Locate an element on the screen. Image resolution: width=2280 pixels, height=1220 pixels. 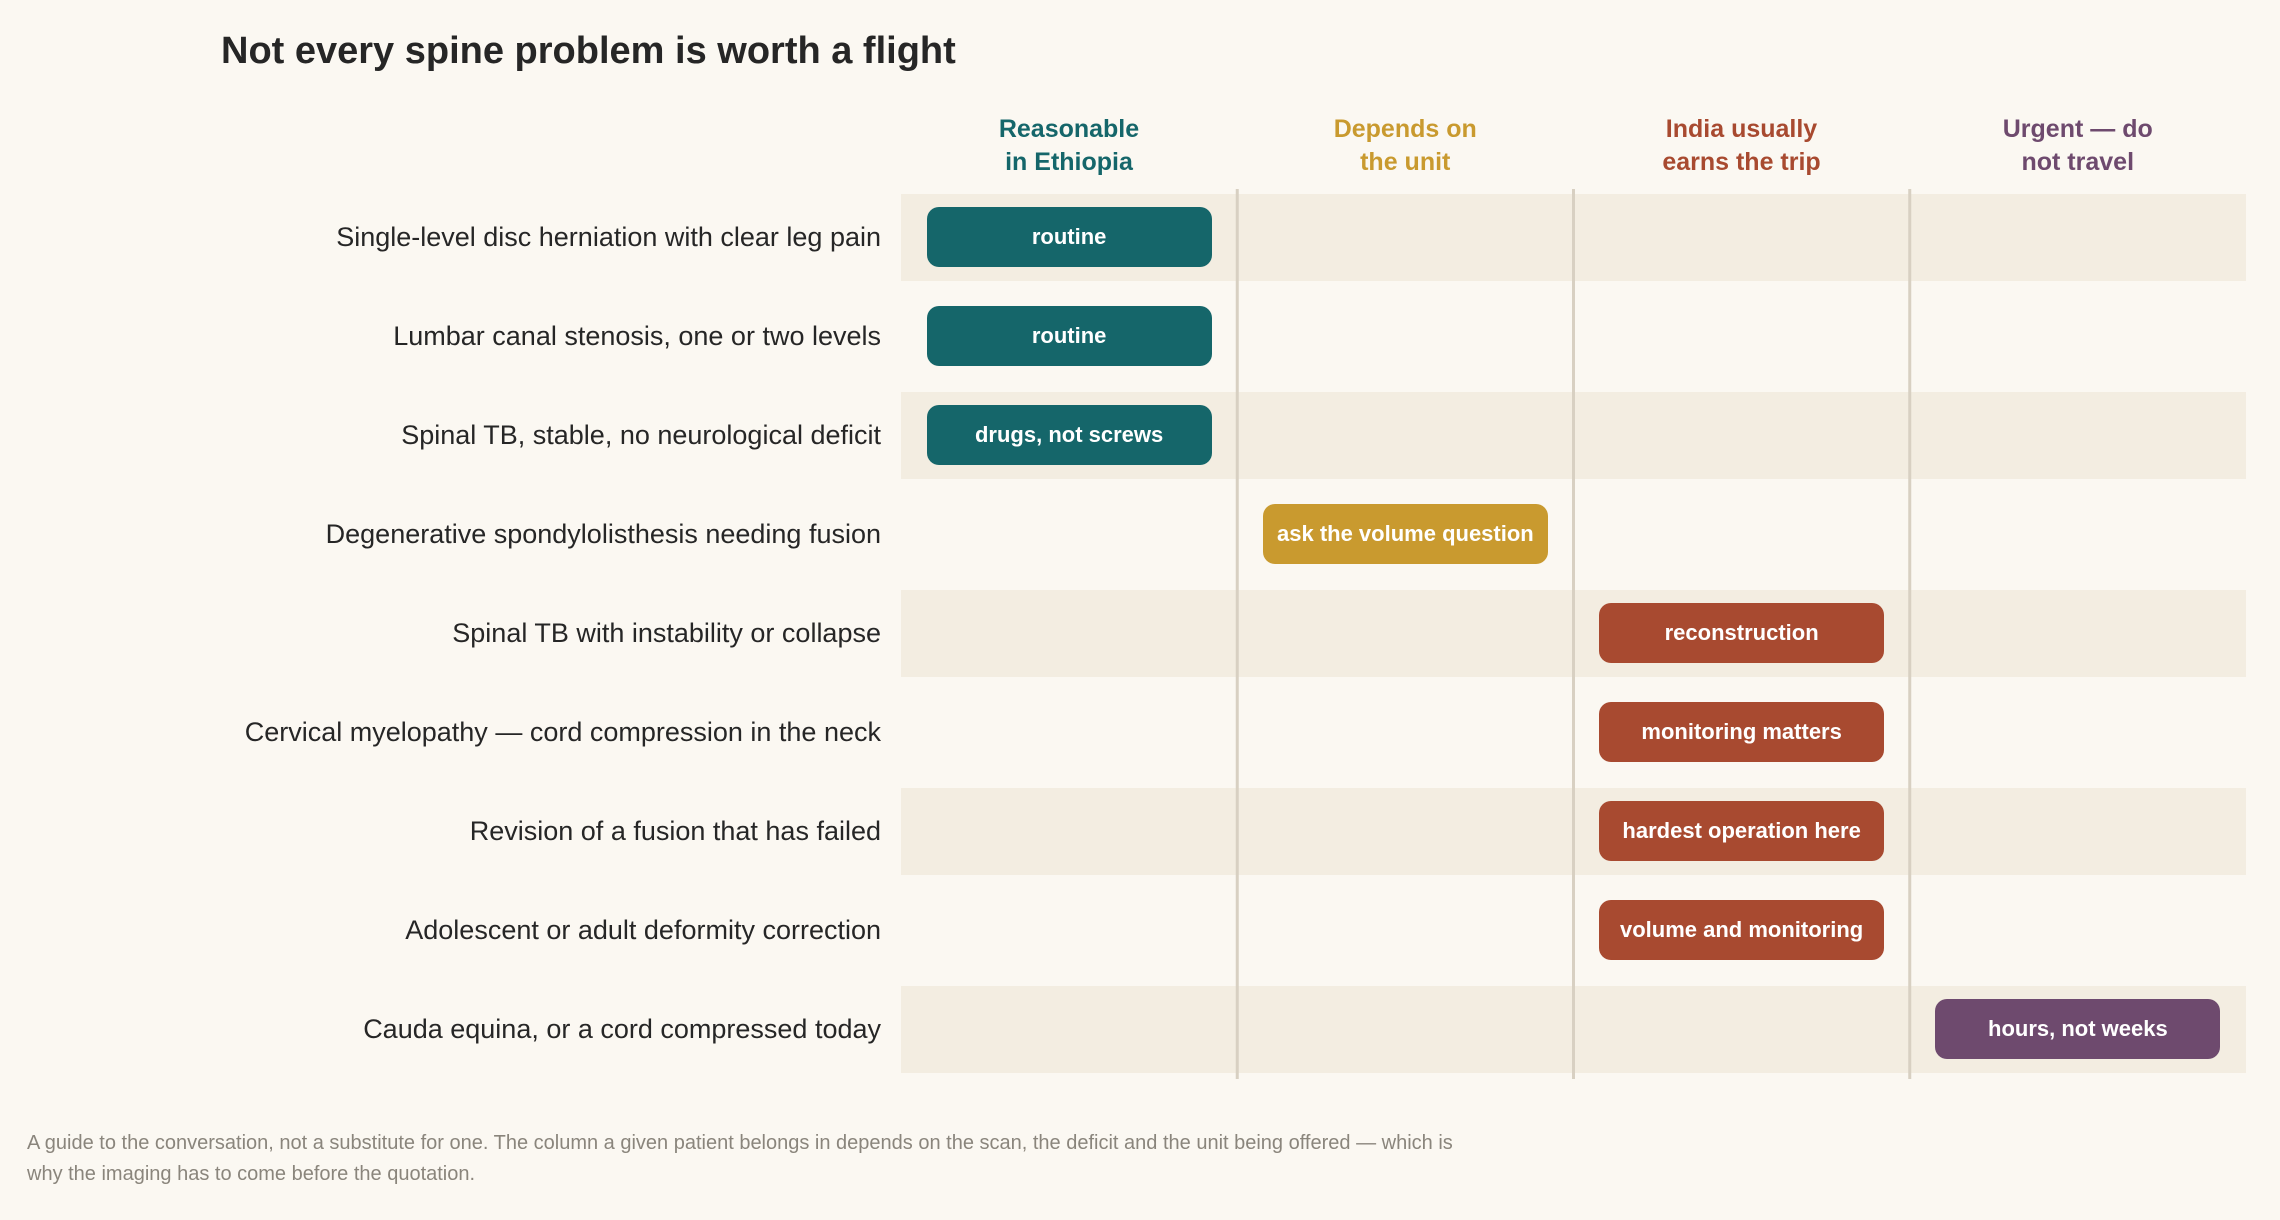
column-header-reasonable: Reasonable in Ethiopia is located at coordinates (1069, 146).